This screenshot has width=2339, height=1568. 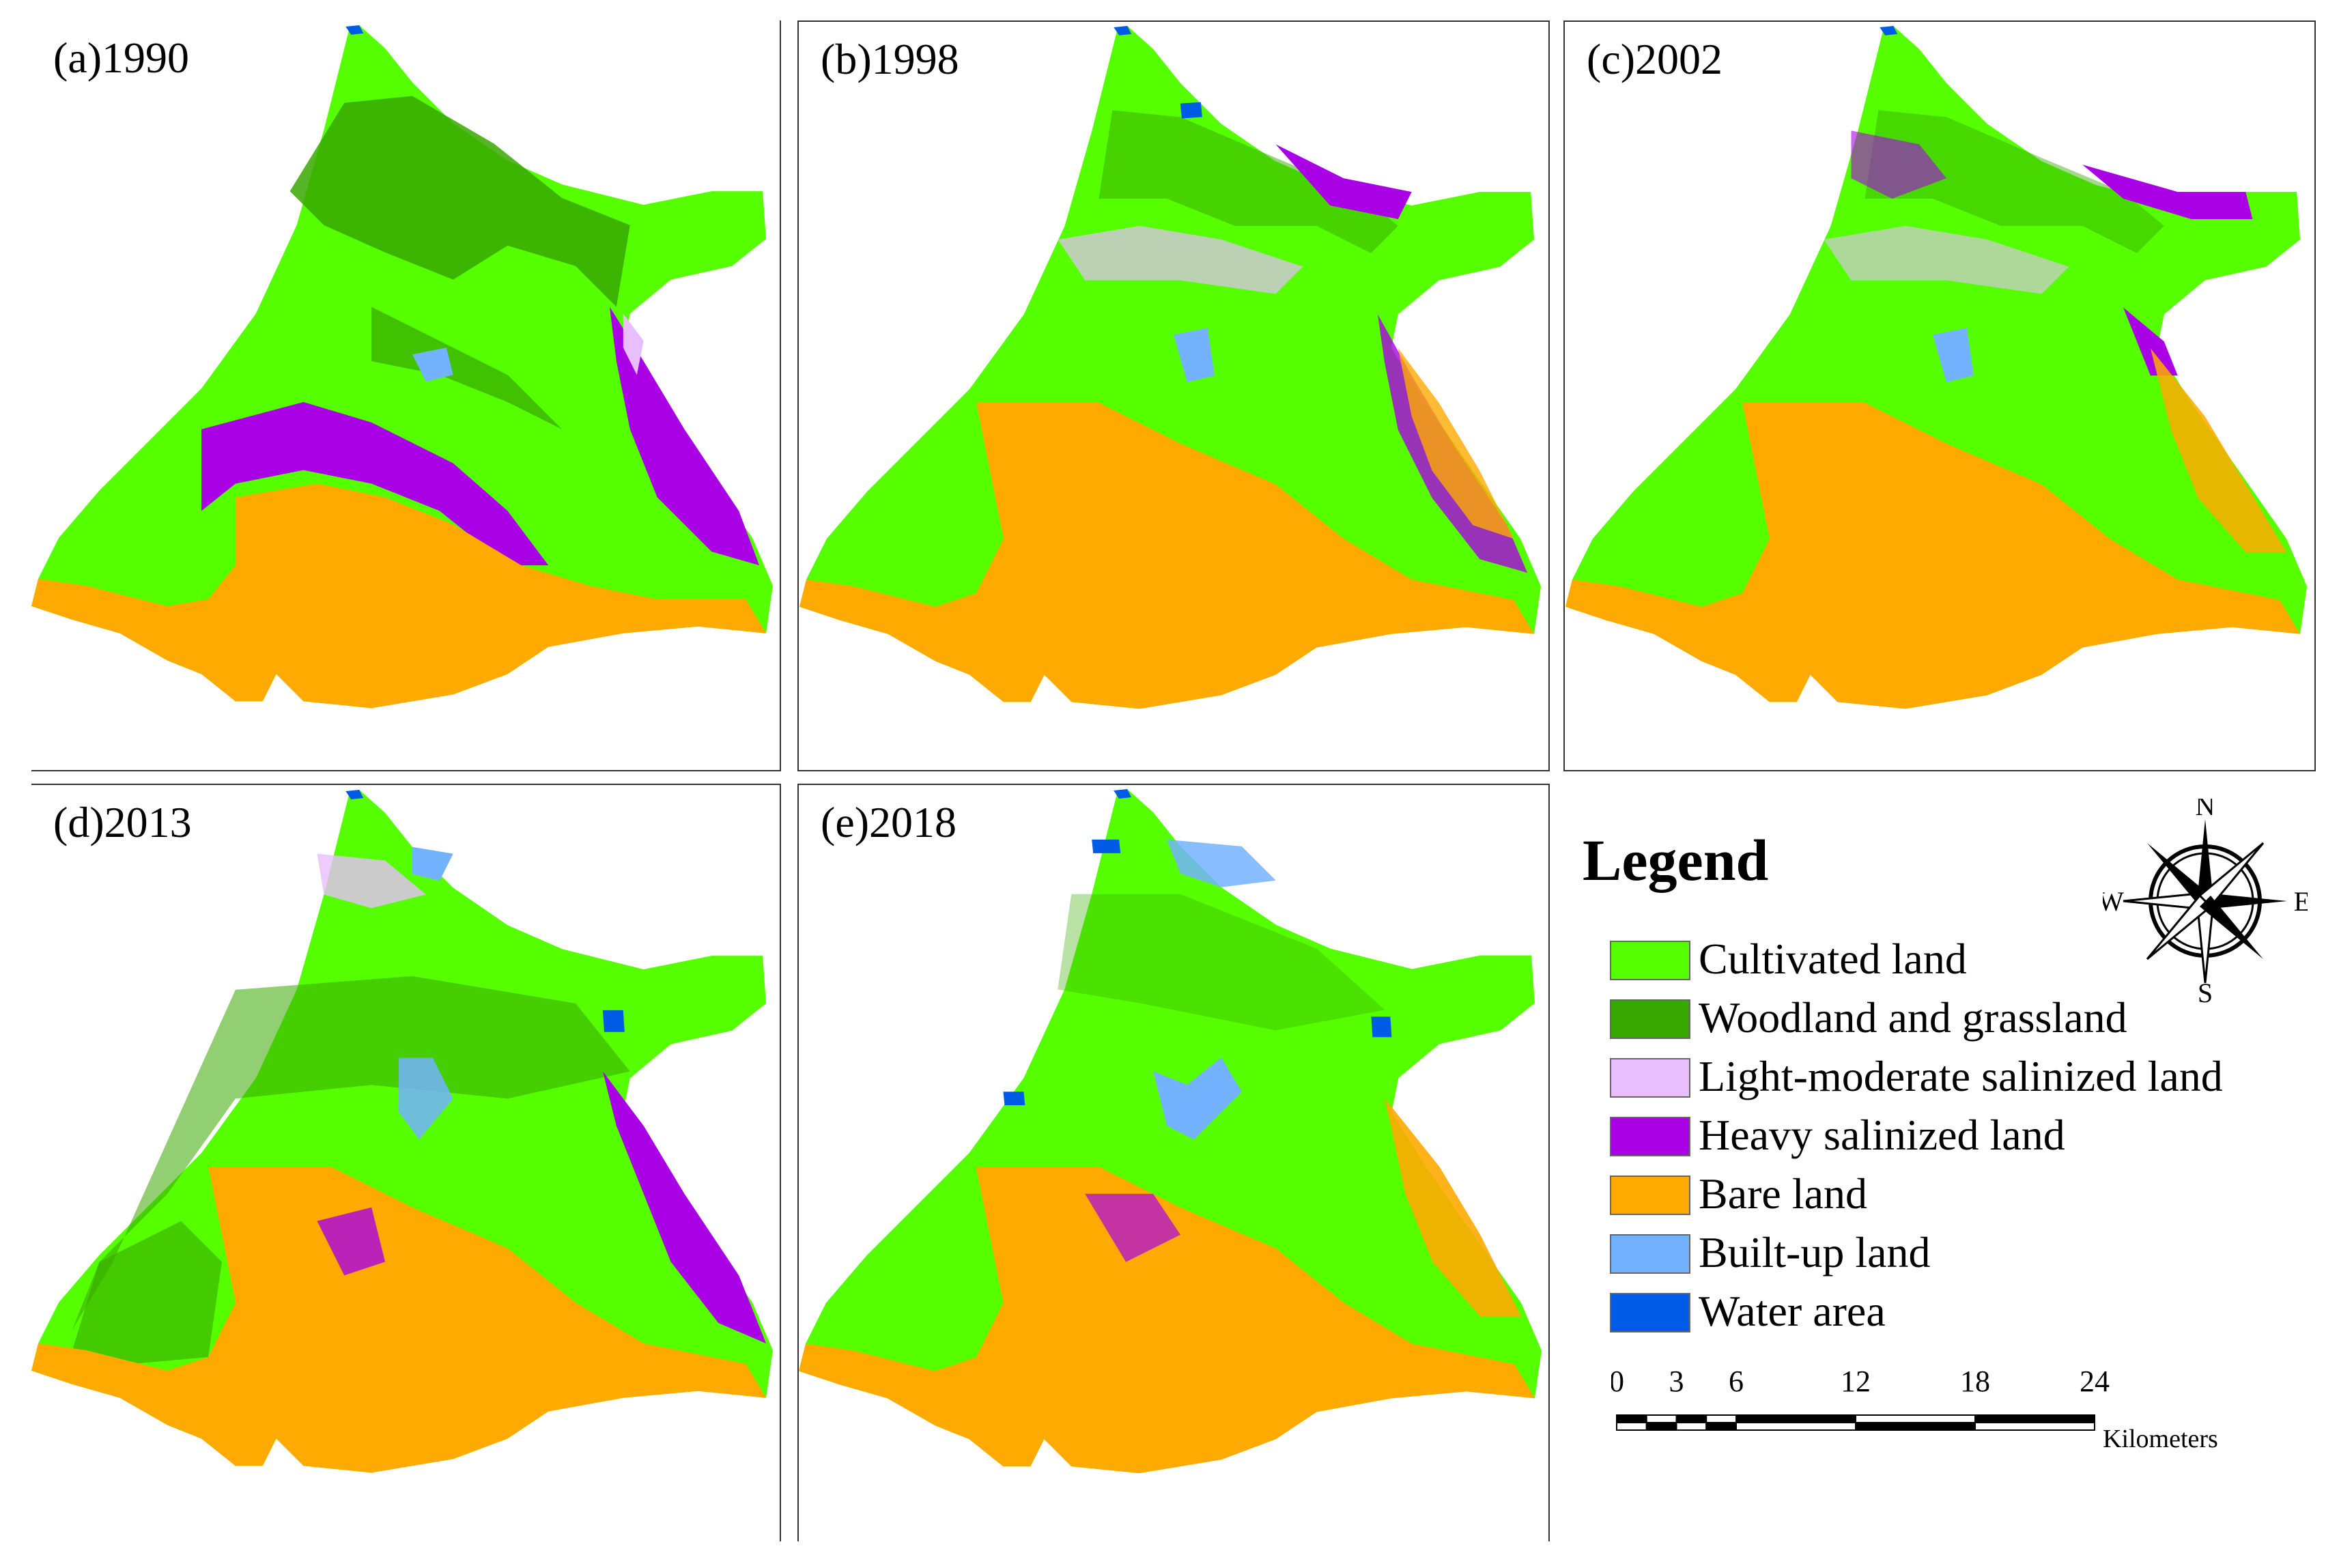 What do you see at coordinates (1677, 1381) in the screenshot?
I see `scale-tick-label: 3` at bounding box center [1677, 1381].